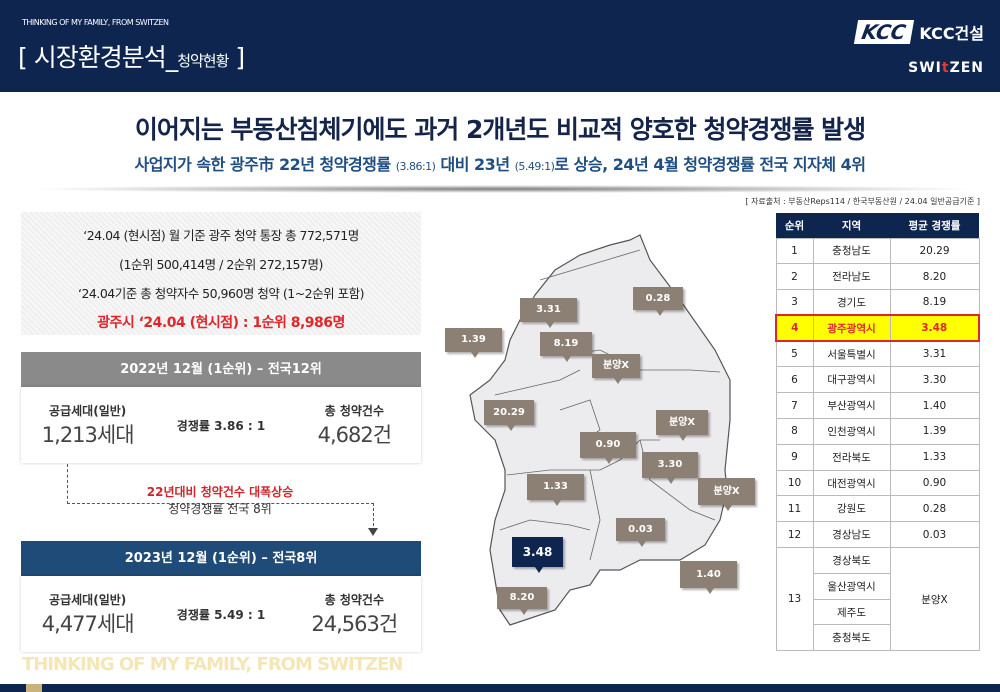 The image size is (1000, 692). I want to click on table-row: 11 강원도 0.28, so click(877, 509).